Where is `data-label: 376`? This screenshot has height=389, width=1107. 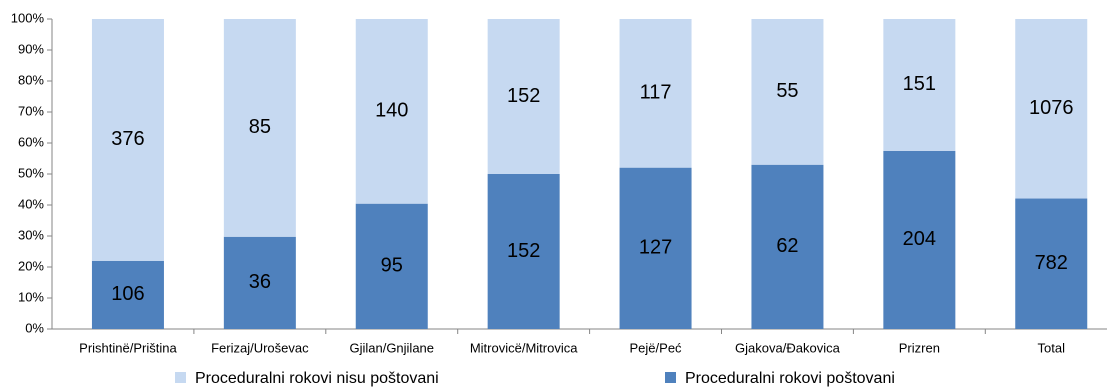 data-label: 376 is located at coordinates (127, 139).